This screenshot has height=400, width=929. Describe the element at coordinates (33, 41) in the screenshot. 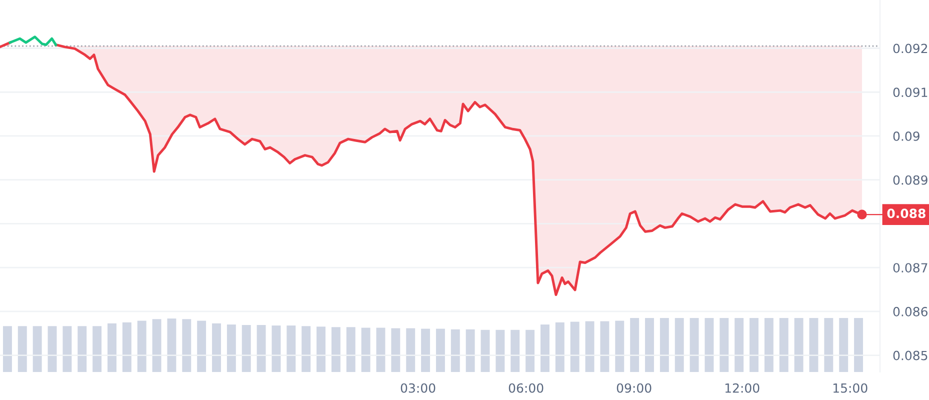

I see `line-series` at that location.